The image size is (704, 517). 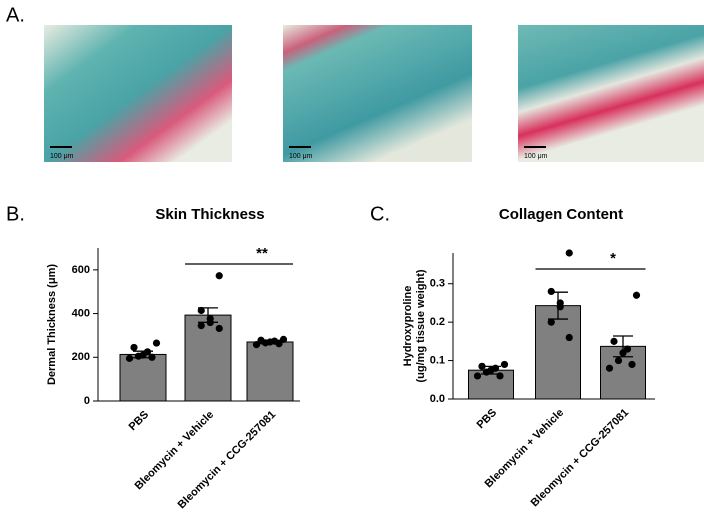 What do you see at coordinates (15, 214) in the screenshot?
I see `panel-label: B.` at bounding box center [15, 214].